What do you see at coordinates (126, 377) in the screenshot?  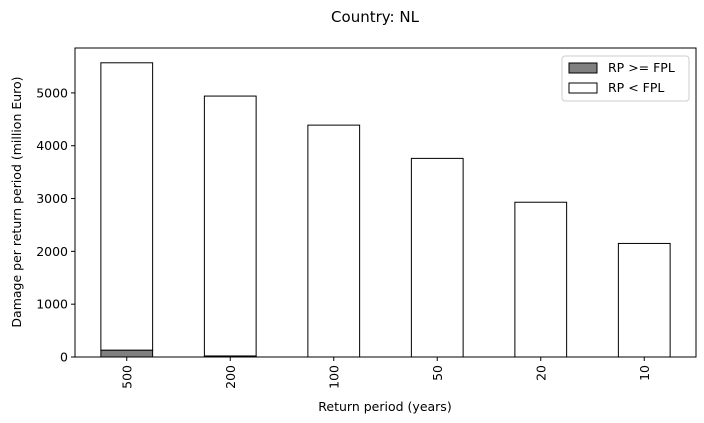 I see `x-tick-label: 500` at bounding box center [126, 377].